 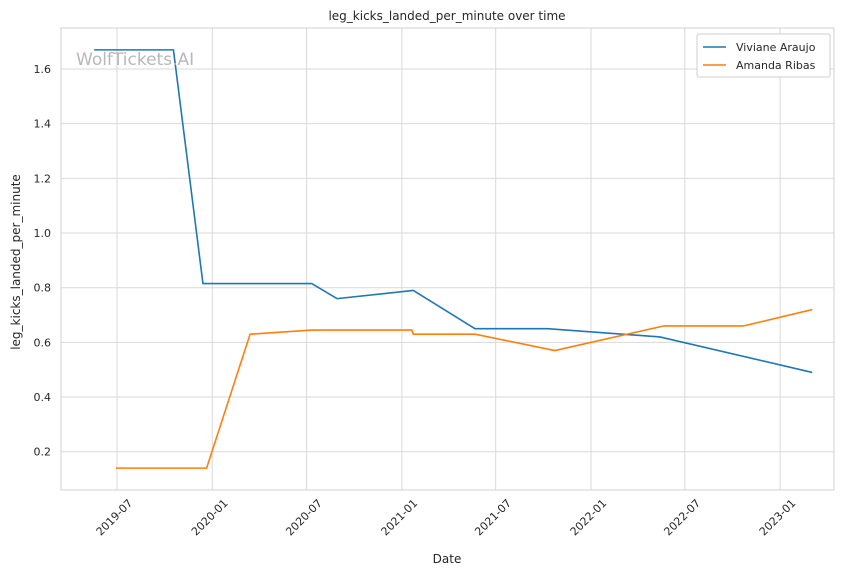 I want to click on y-tick-label: 0.8, so click(x=43, y=288).